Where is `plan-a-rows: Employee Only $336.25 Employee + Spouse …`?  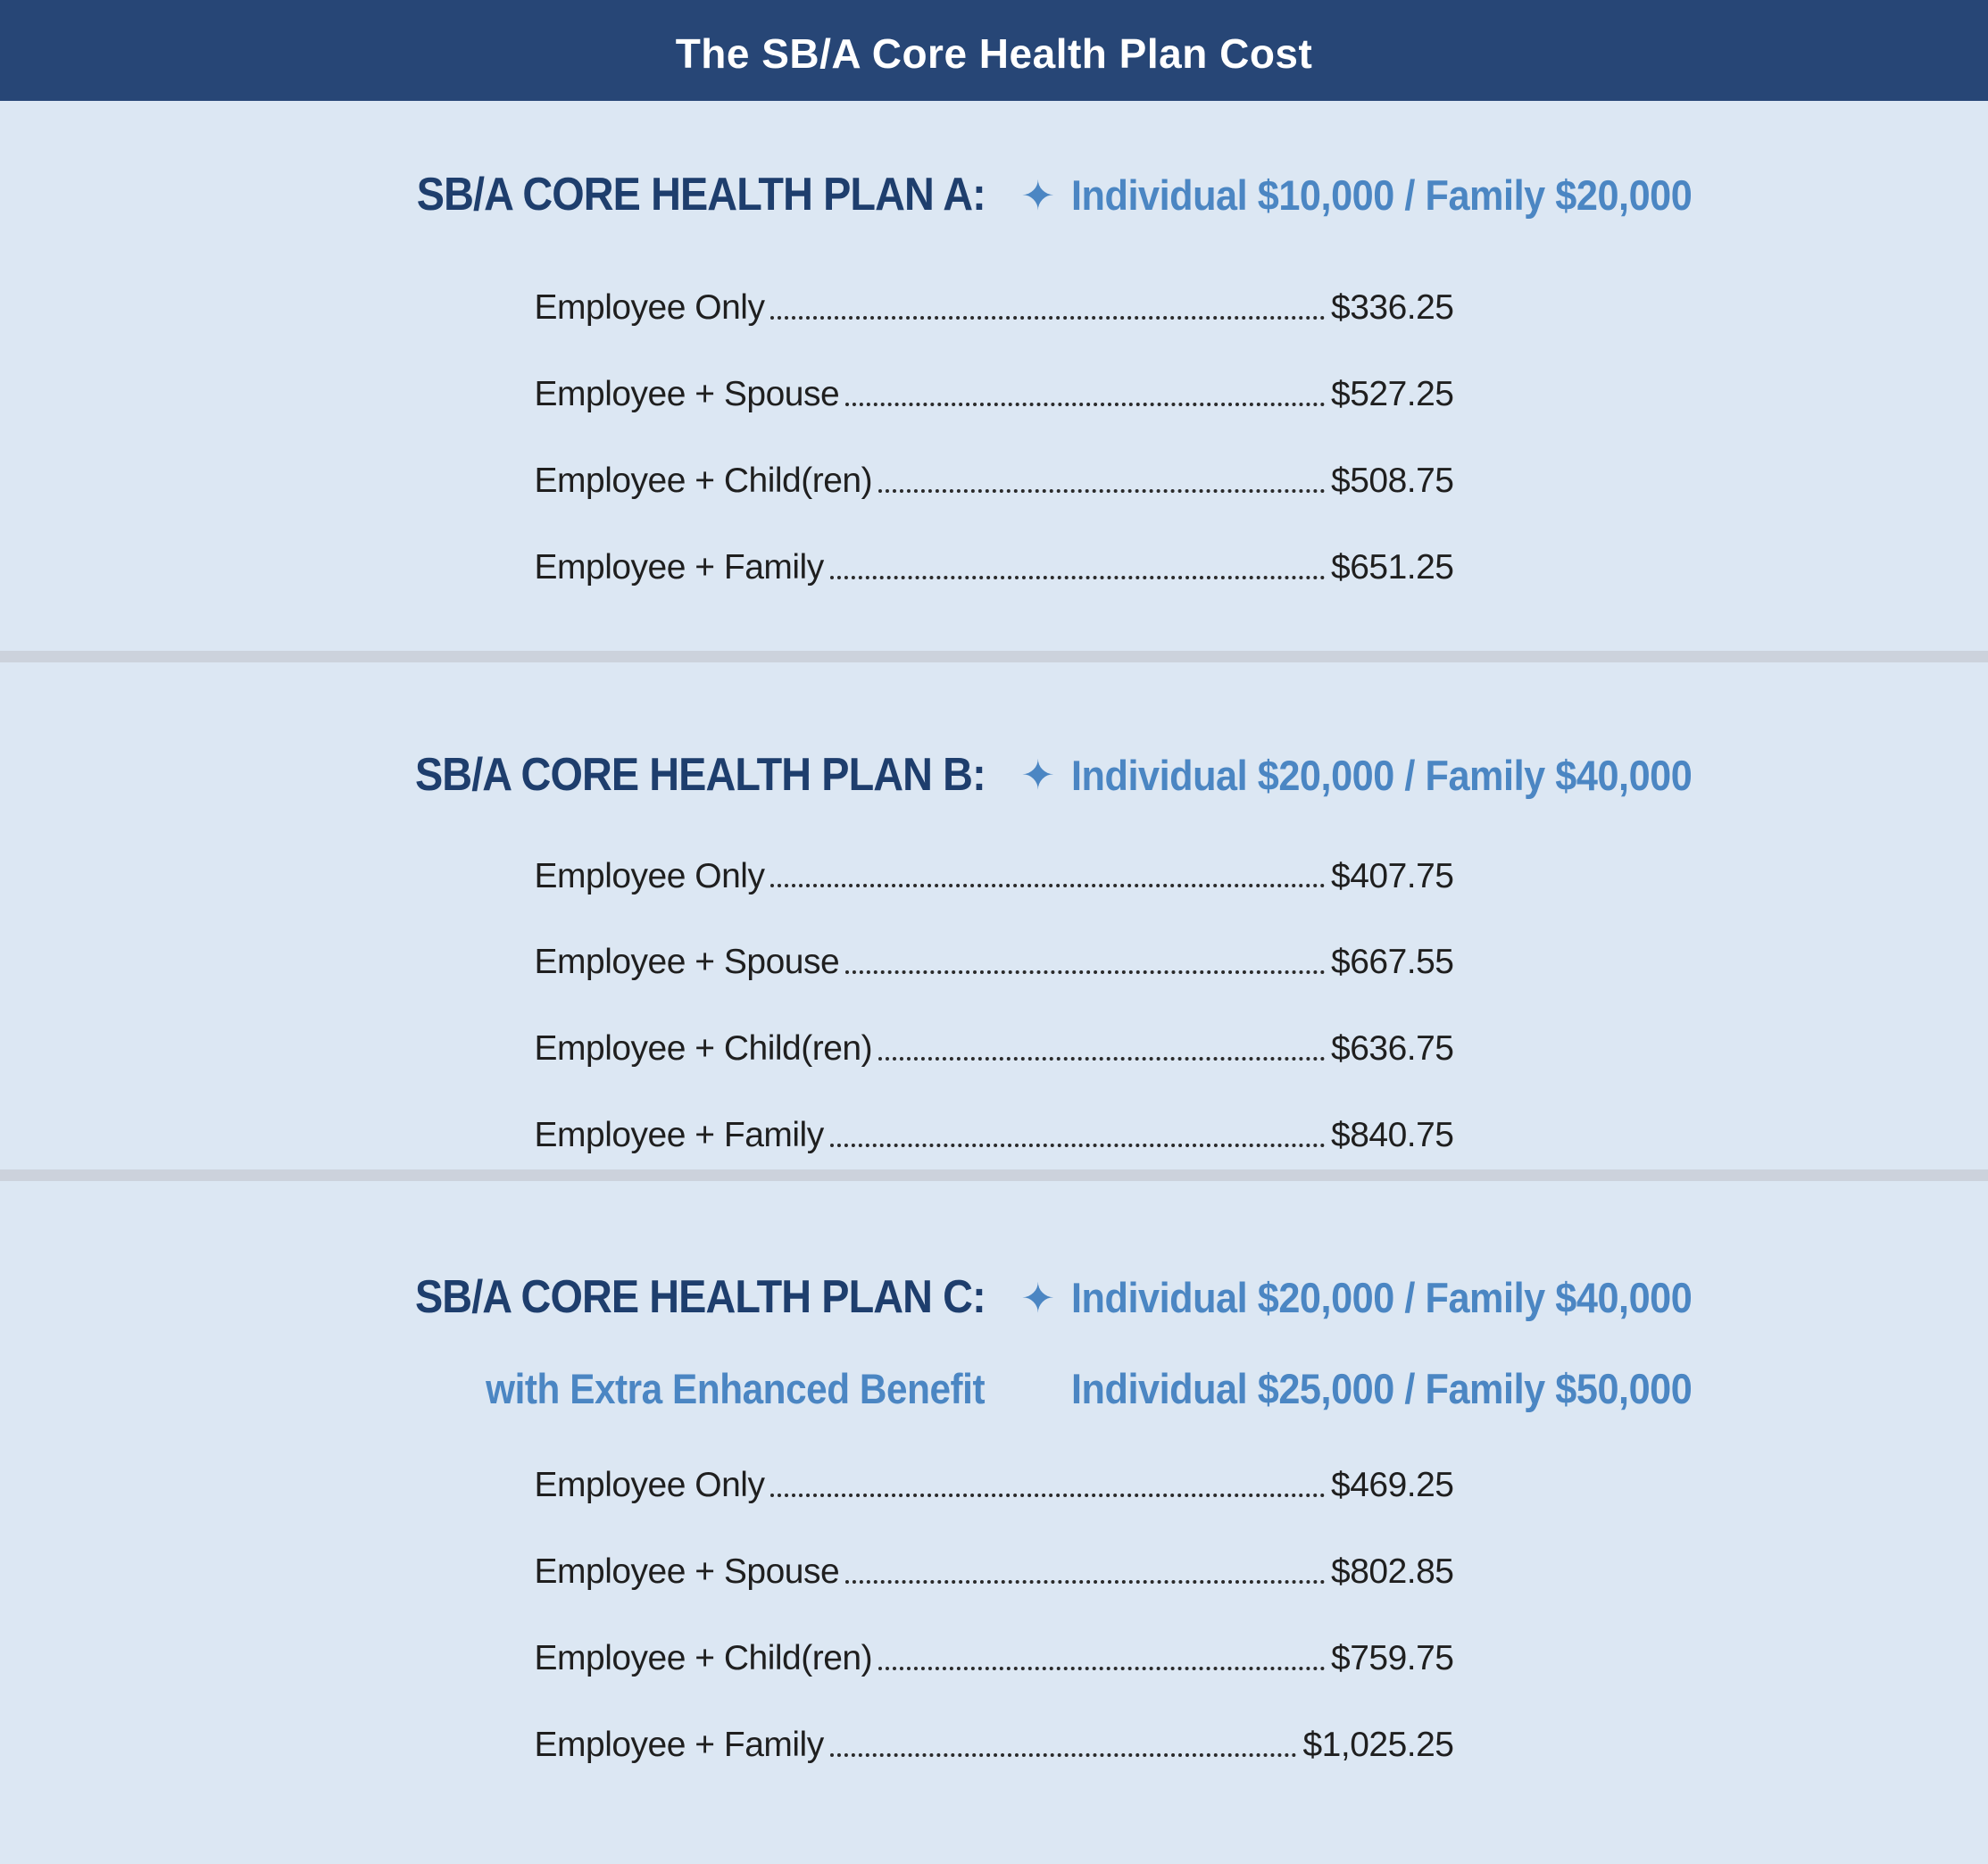
plan-a-rows: Employee Only $336.25 Employee + Spouse … is located at coordinates (994, 437).